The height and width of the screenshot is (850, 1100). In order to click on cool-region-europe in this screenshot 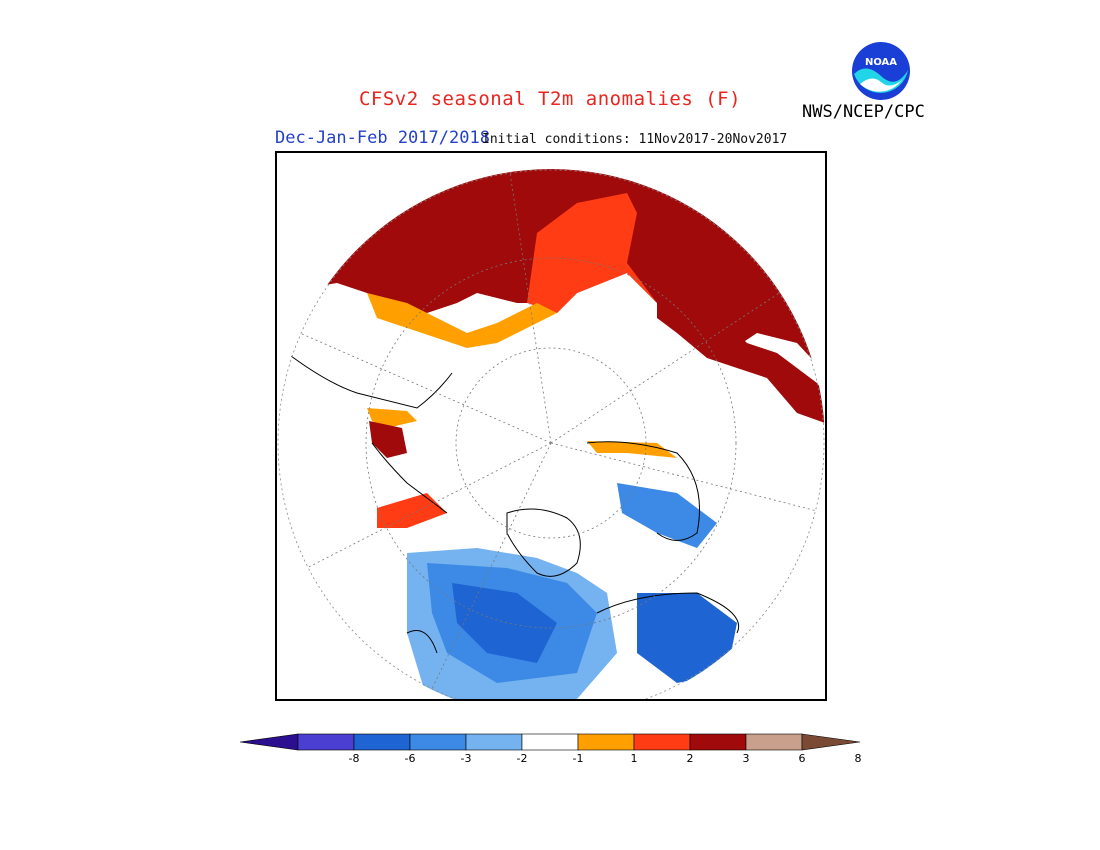, I will do `click(687, 638)`.